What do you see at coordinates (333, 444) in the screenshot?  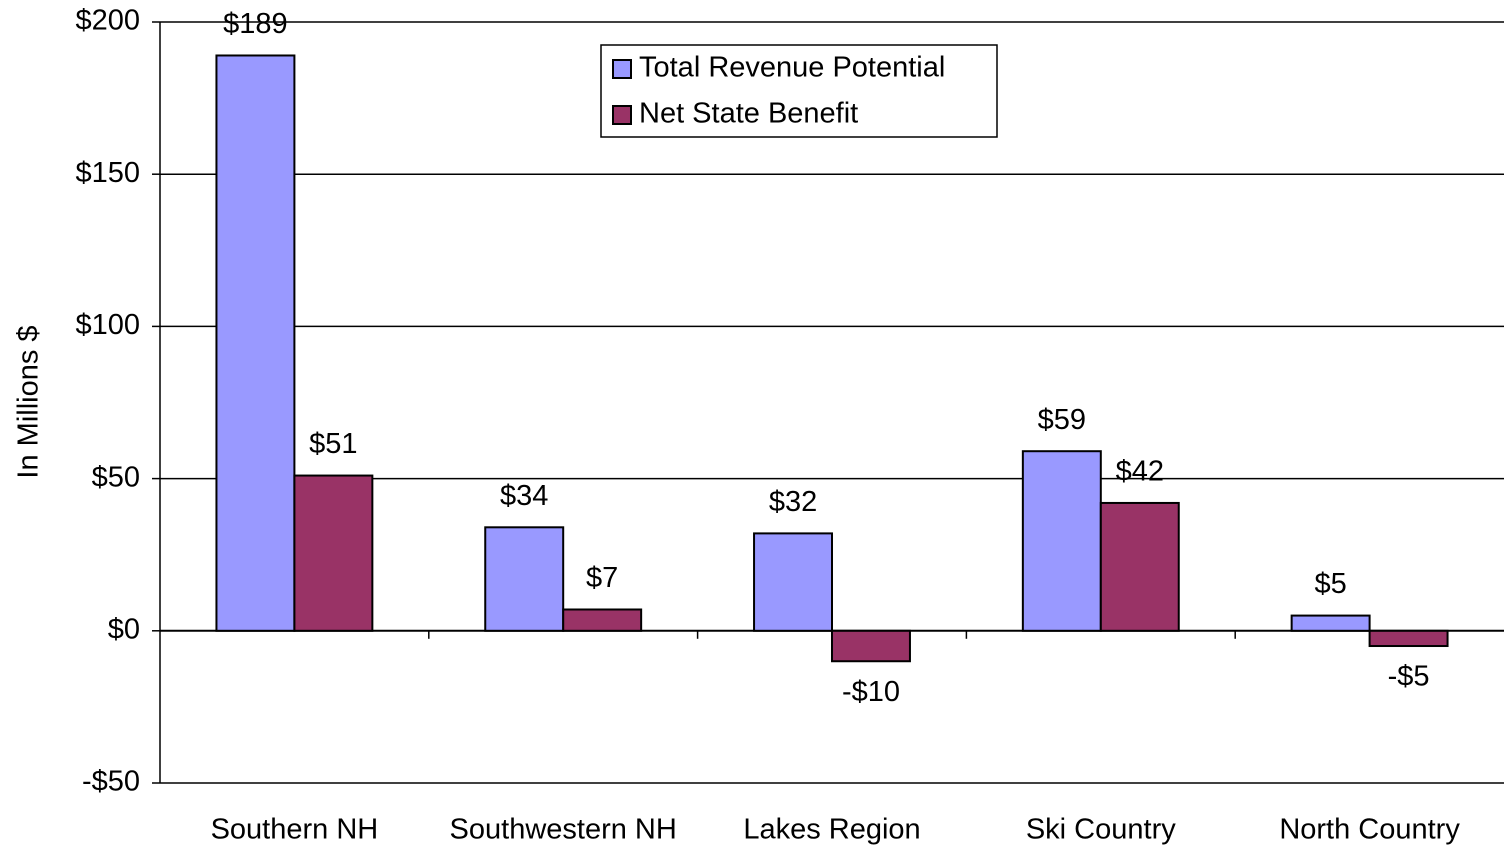 I see `data-label: $51` at bounding box center [333, 444].